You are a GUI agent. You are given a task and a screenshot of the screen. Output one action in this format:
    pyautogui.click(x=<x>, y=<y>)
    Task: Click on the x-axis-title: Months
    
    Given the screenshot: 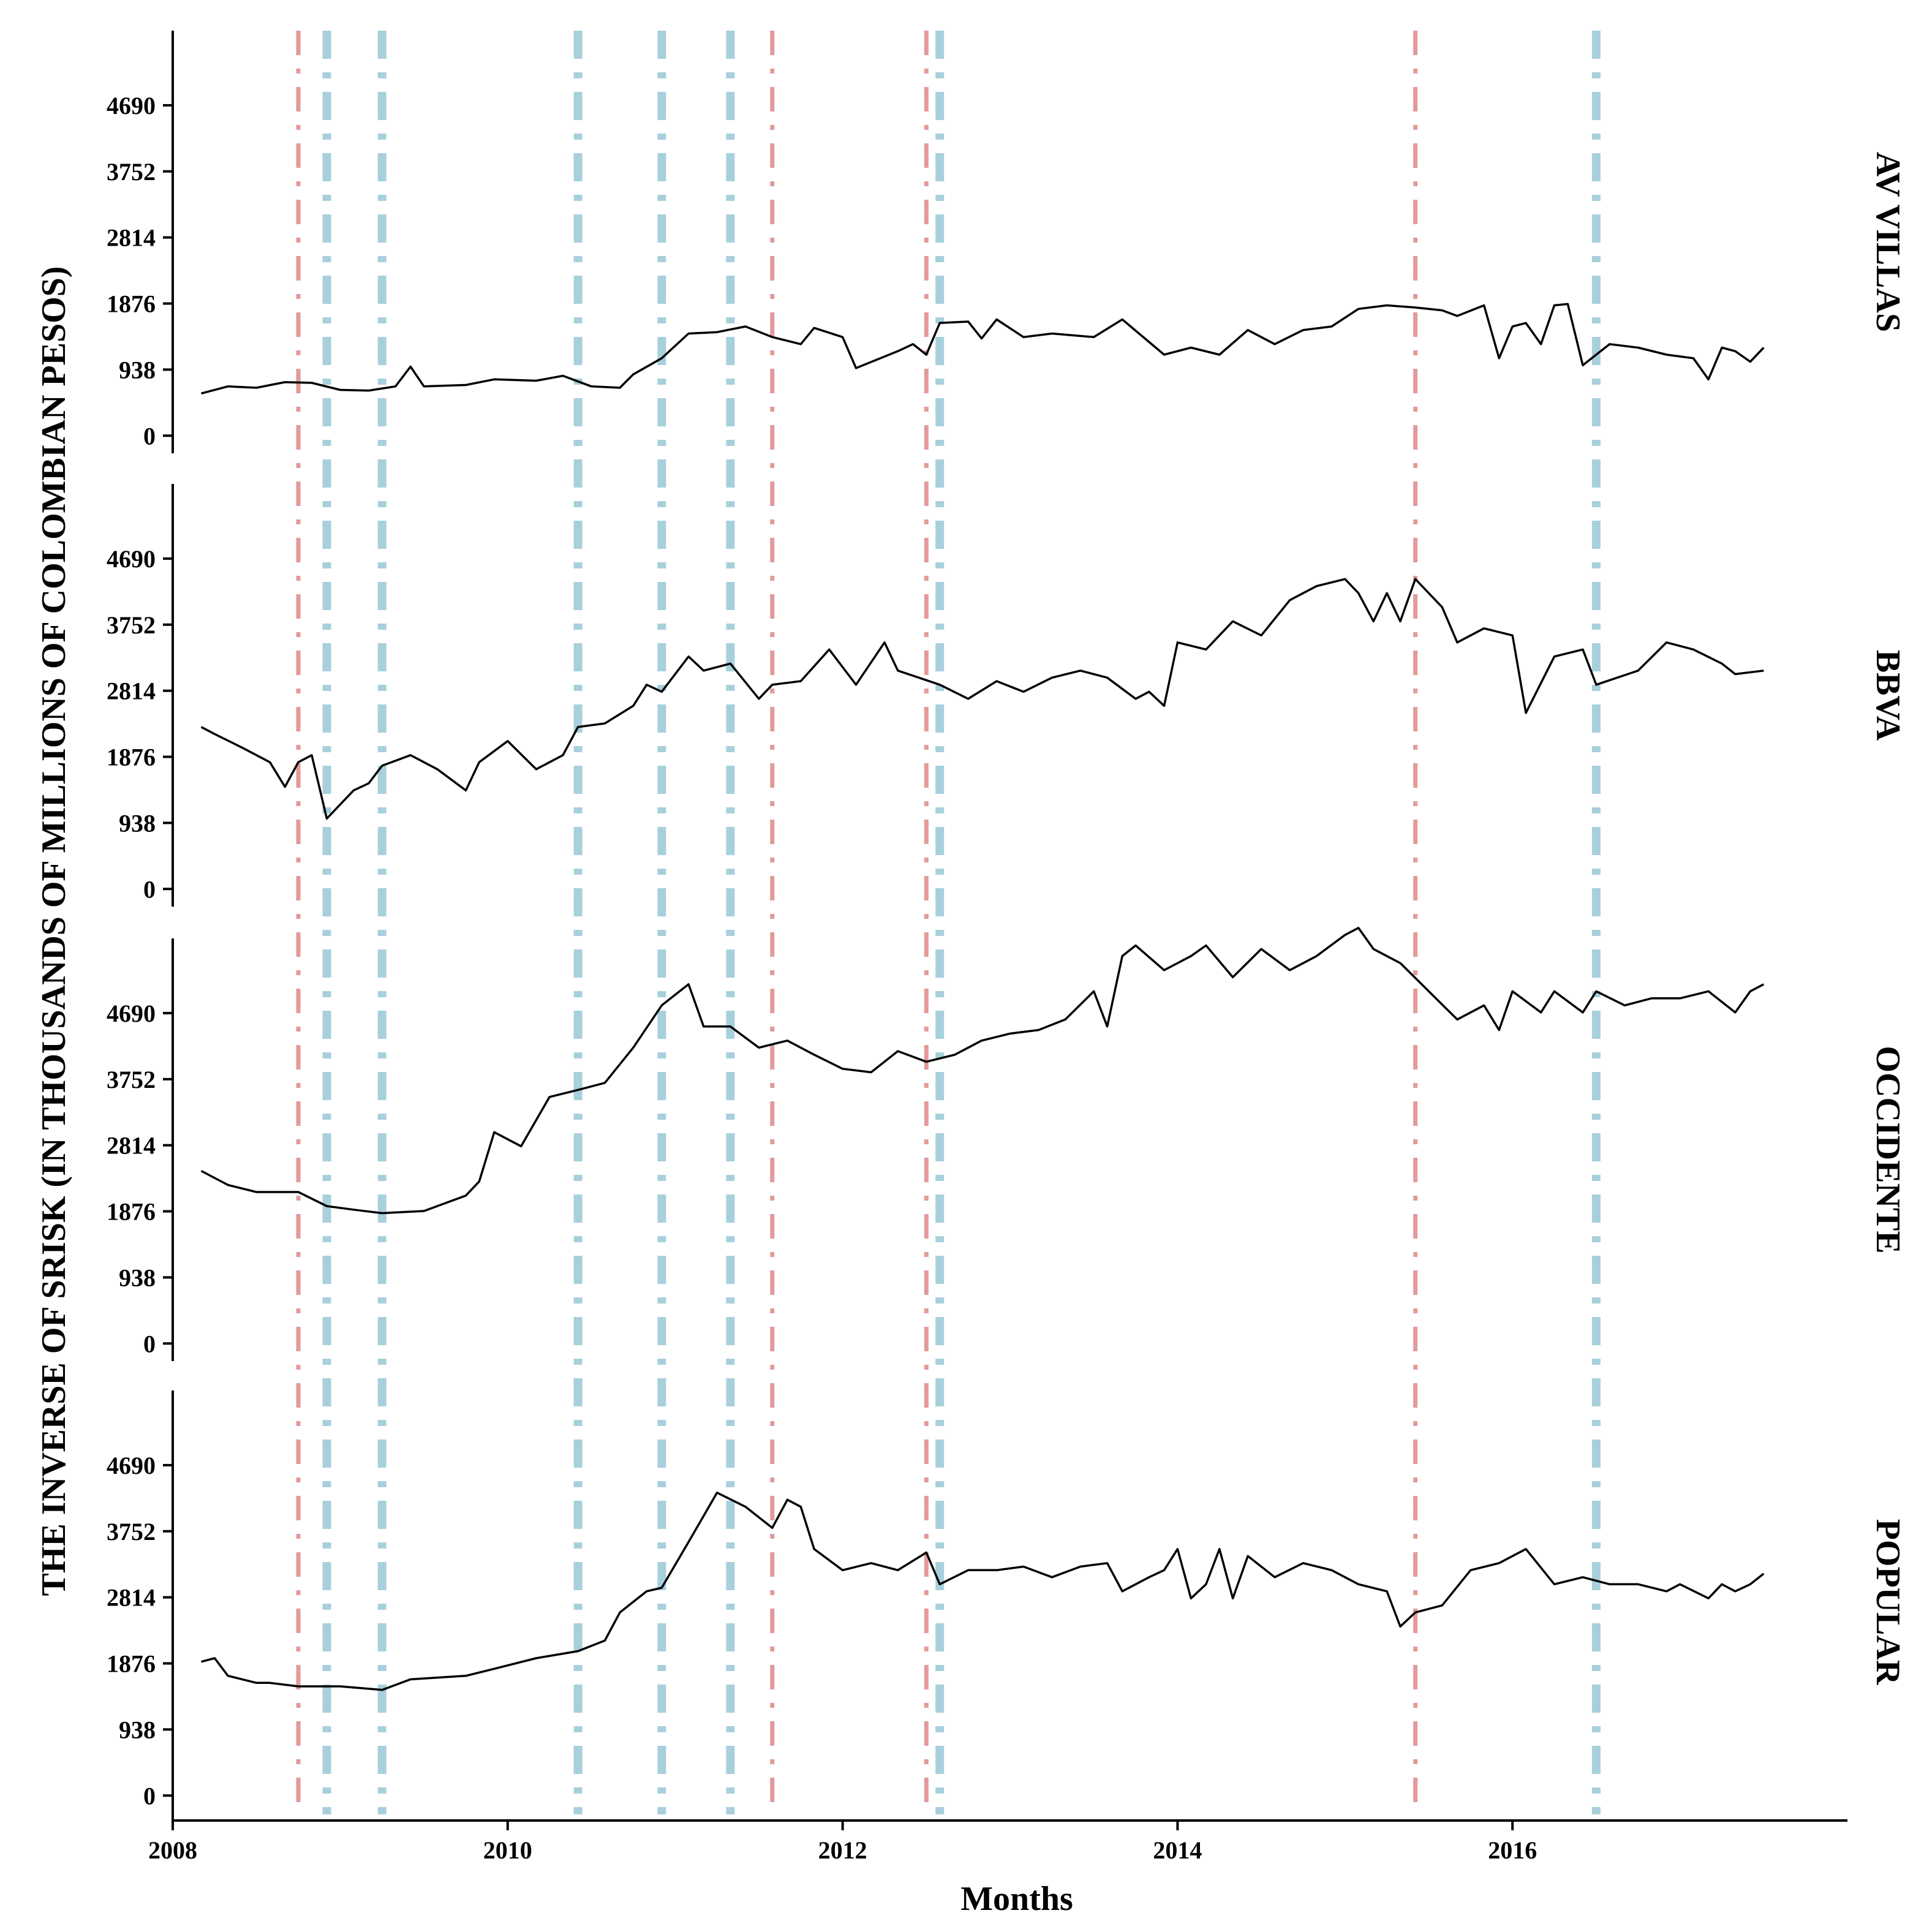 What is the action you would take?
    pyautogui.click(x=1016, y=1899)
    